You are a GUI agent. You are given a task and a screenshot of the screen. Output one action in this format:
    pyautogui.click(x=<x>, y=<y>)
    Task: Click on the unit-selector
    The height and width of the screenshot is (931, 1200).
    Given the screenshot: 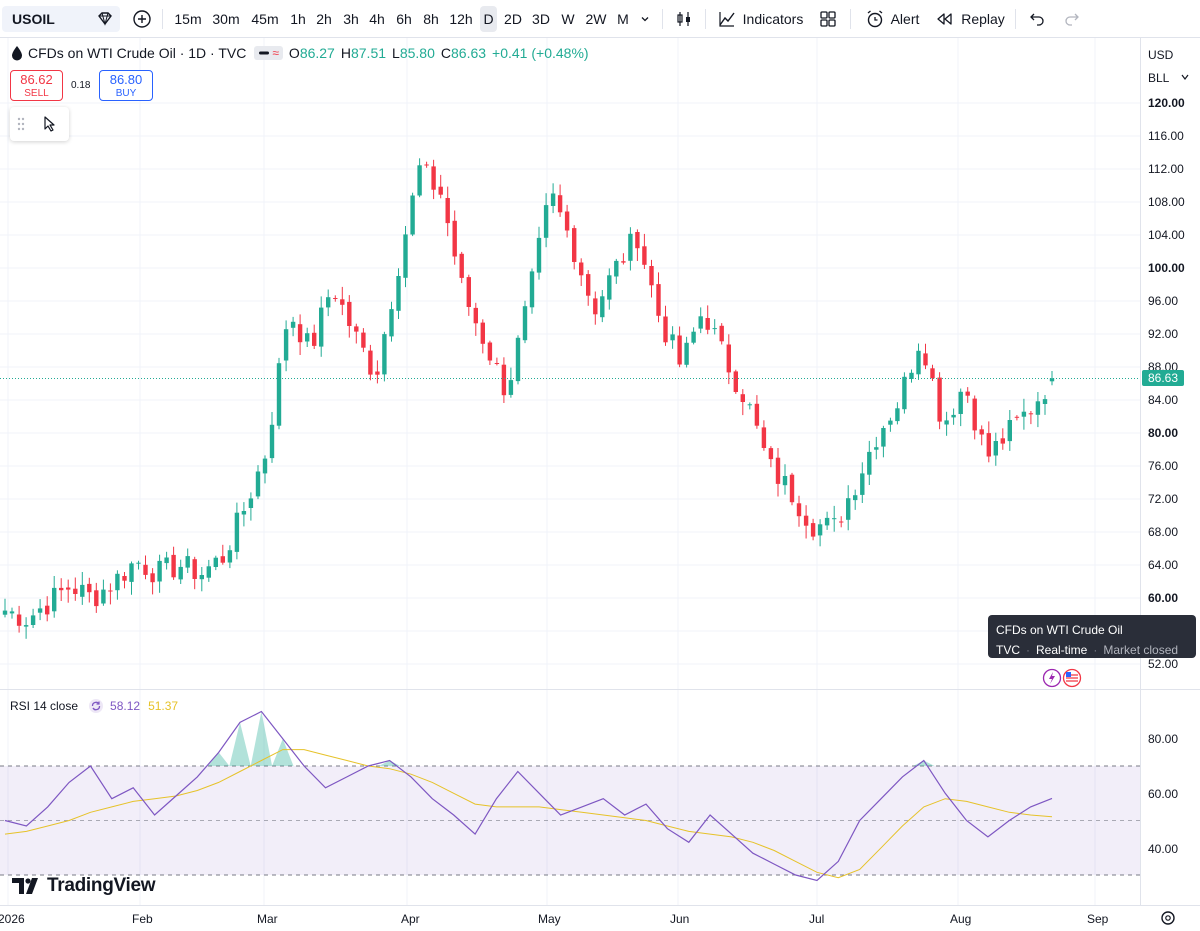 What is the action you would take?
    pyautogui.click(x=1168, y=78)
    